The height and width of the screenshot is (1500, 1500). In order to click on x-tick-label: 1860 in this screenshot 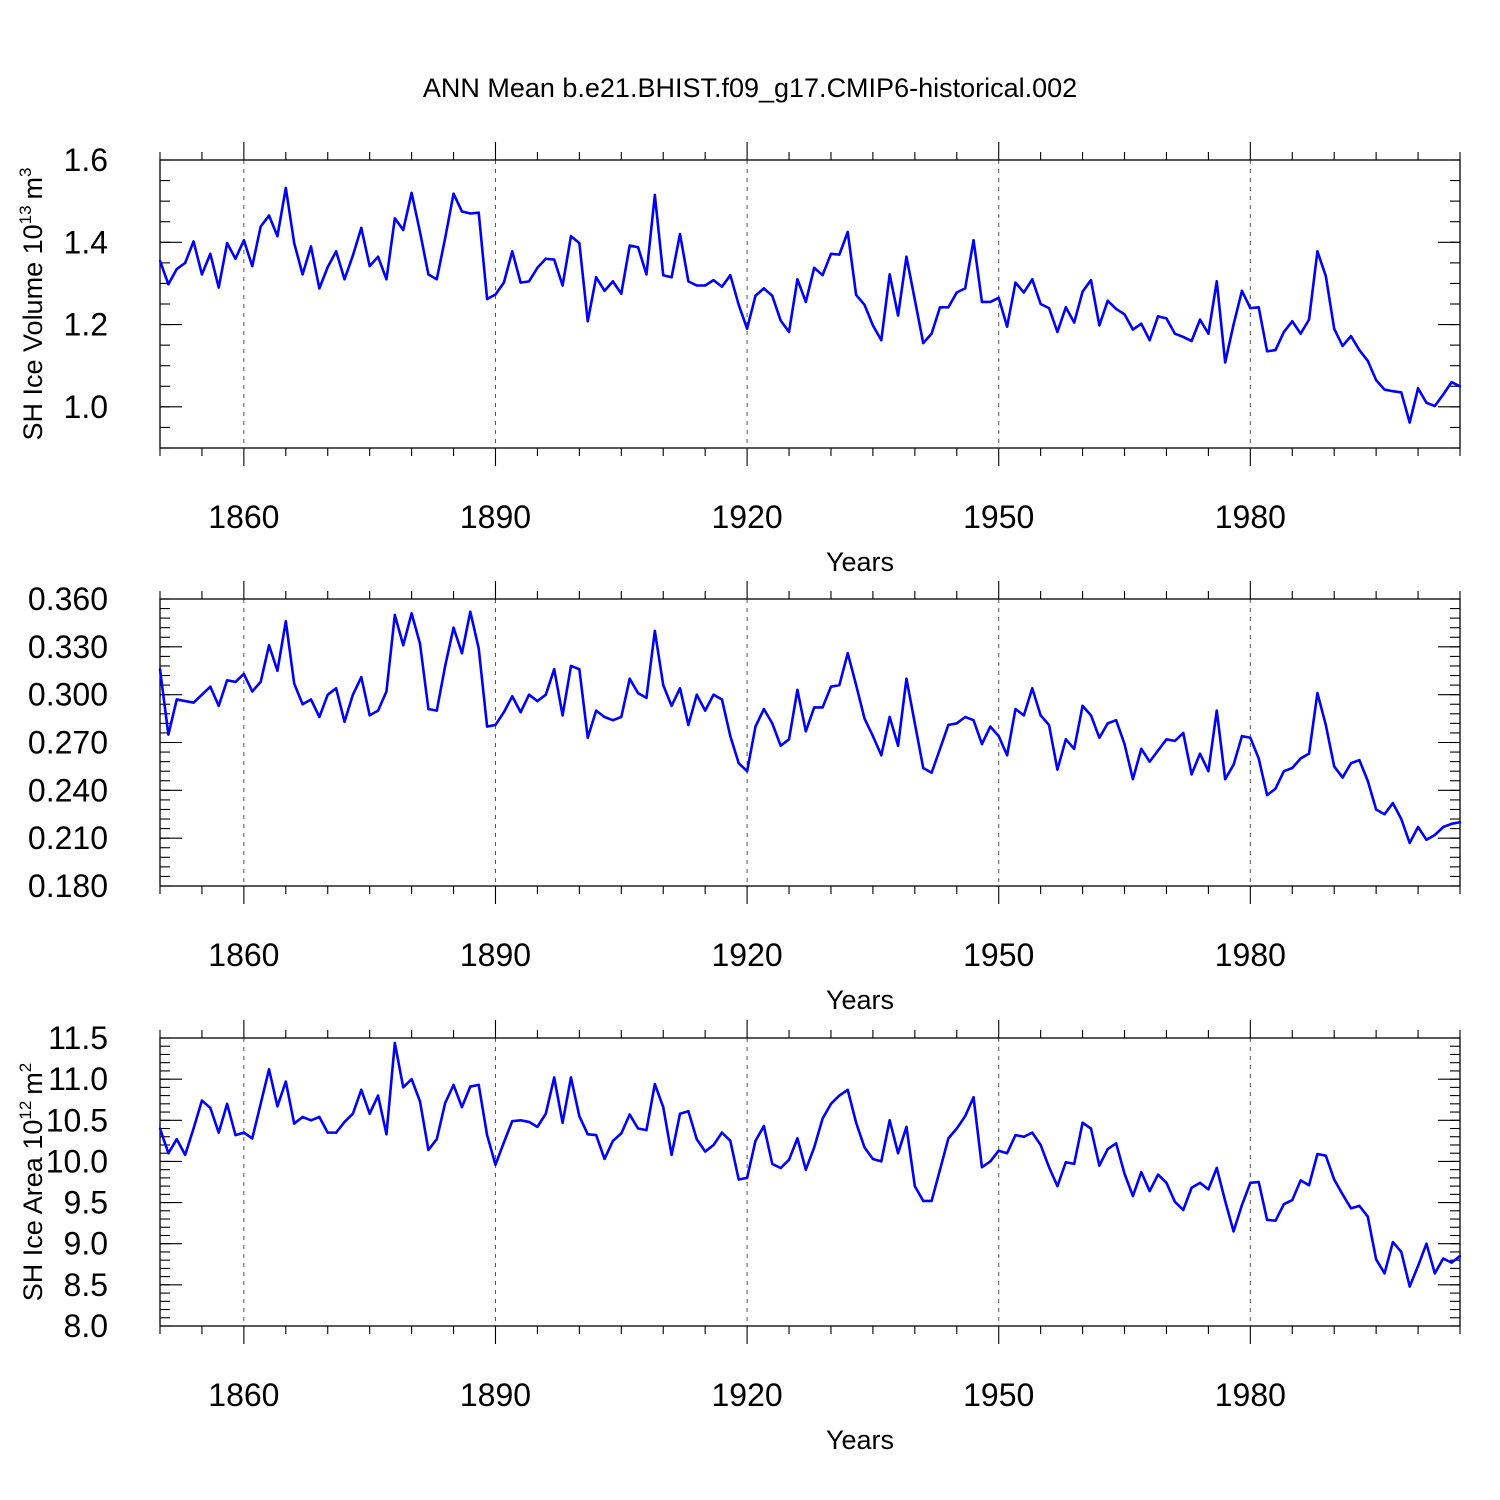, I will do `click(243, 517)`.